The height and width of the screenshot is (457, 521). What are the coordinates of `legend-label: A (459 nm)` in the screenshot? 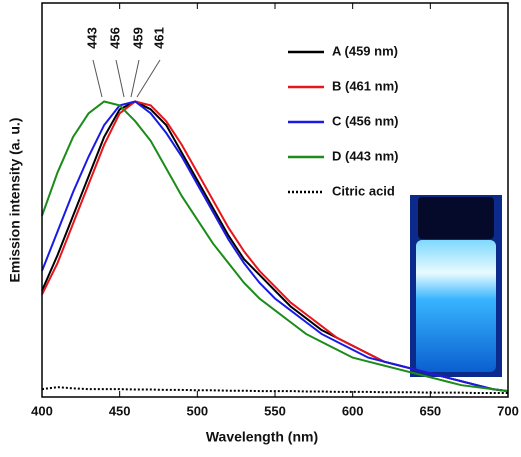 It's located at (365, 50).